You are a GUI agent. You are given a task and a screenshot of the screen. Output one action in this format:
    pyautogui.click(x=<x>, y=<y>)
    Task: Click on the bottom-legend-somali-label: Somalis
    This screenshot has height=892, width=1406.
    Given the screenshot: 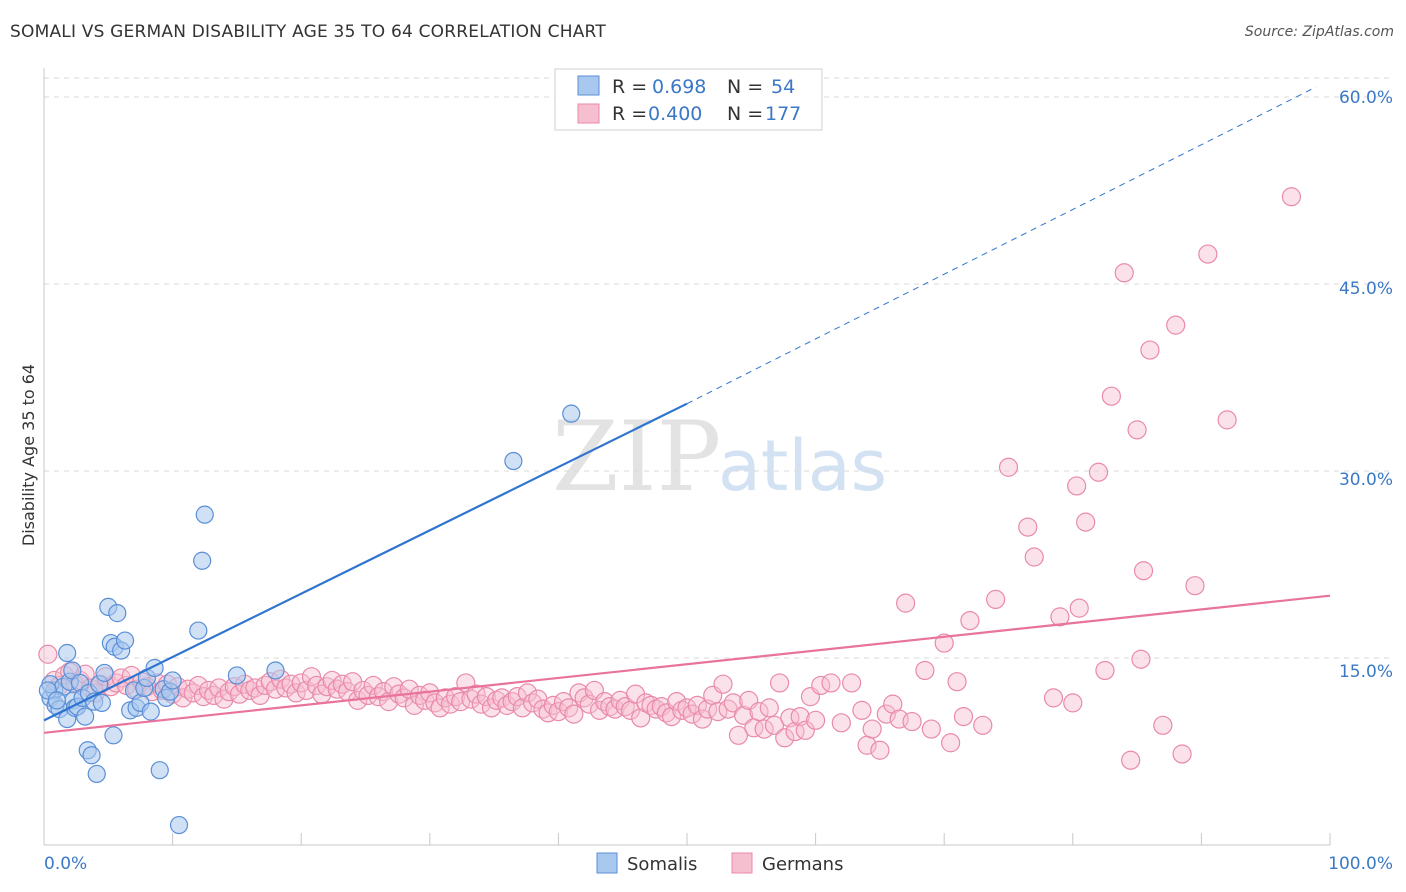 What is the action you would take?
    pyautogui.click(x=662, y=864)
    